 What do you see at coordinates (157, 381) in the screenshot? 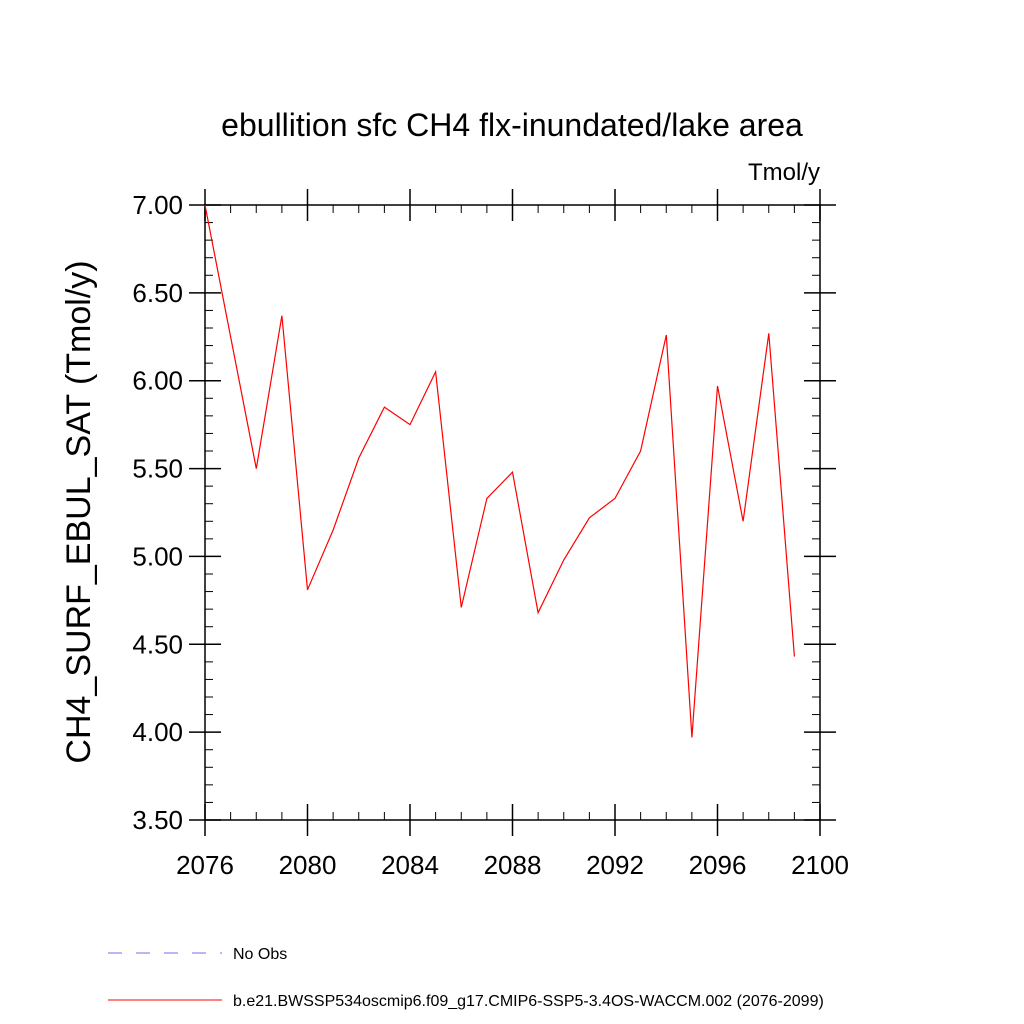
I see `y-tick-label: 6.00` at bounding box center [157, 381].